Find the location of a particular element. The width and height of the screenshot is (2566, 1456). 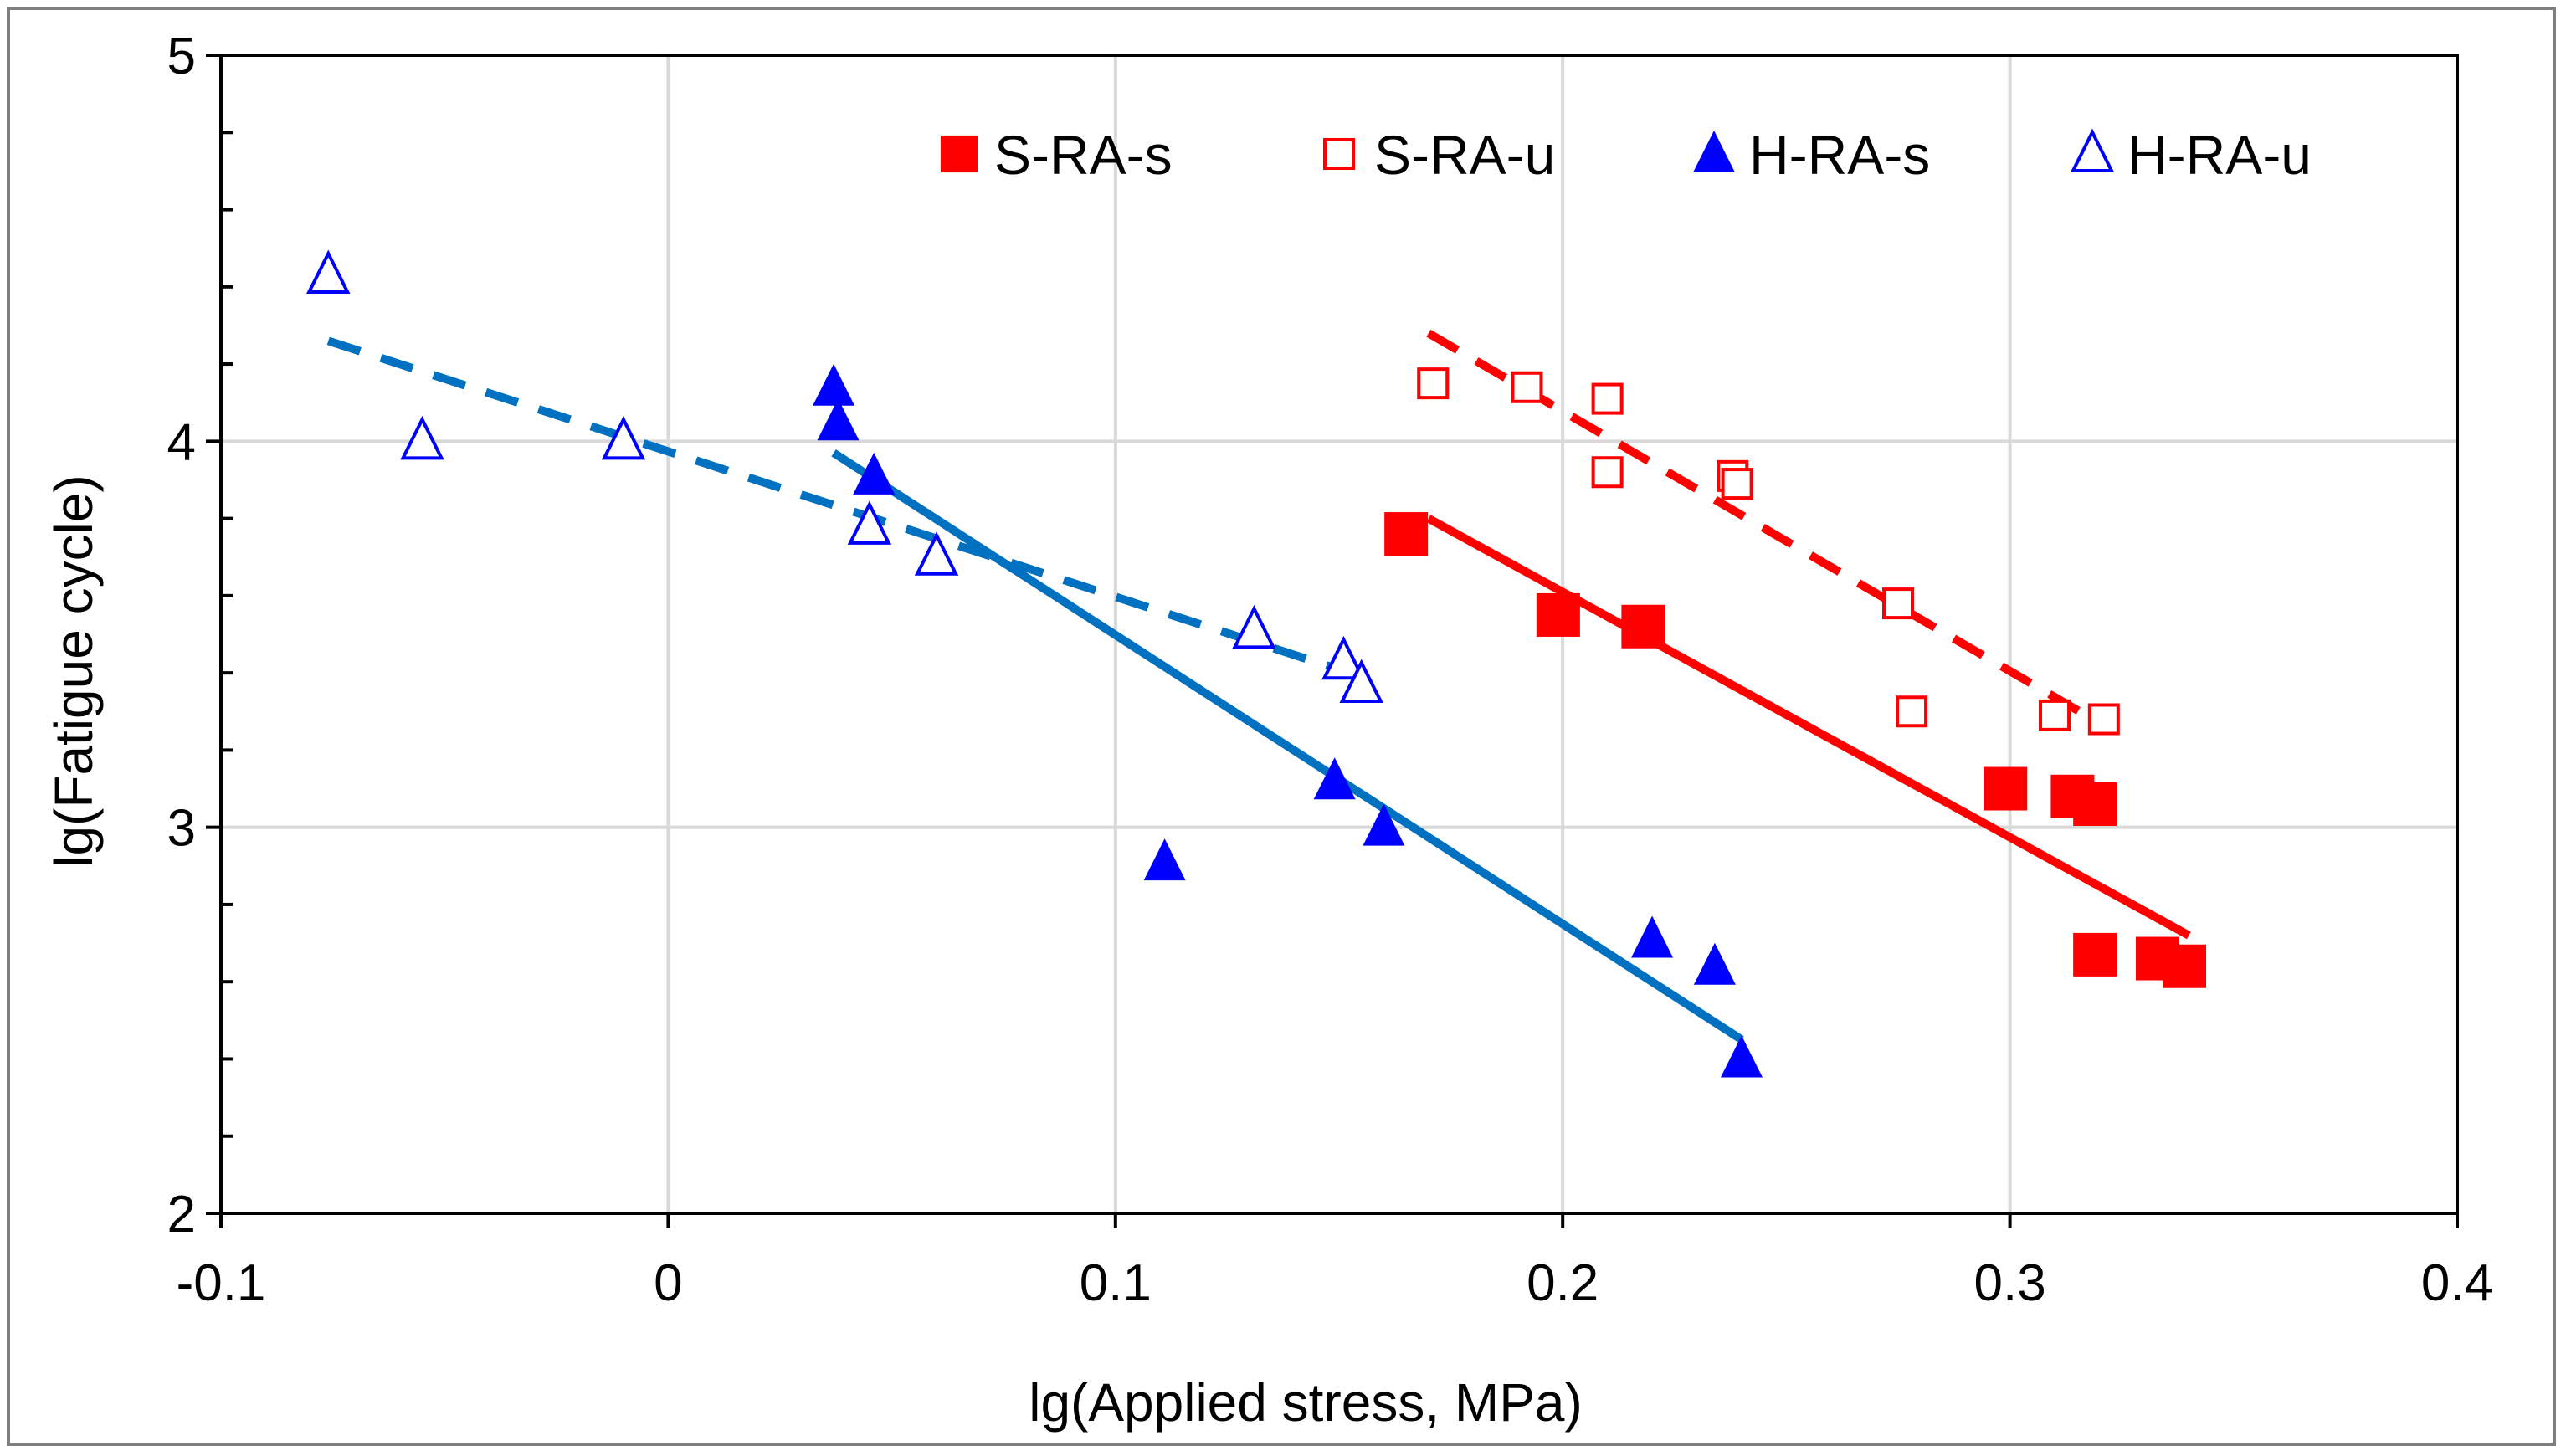

legend-marker-s-ra-s is located at coordinates (959, 154).